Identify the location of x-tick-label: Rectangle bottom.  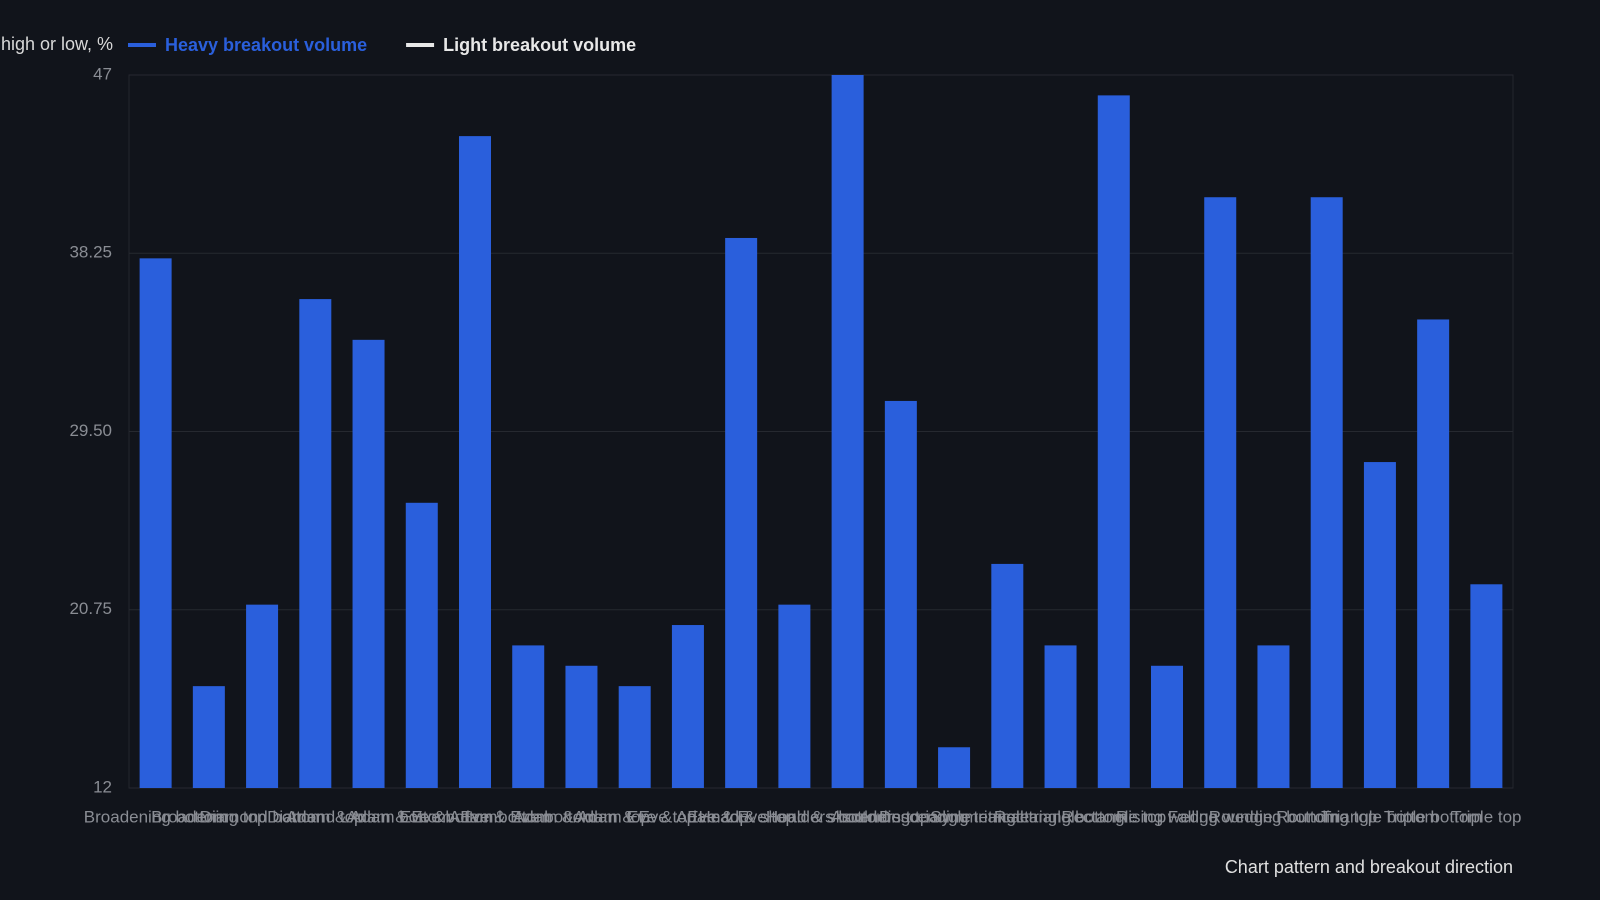
(1060, 816).